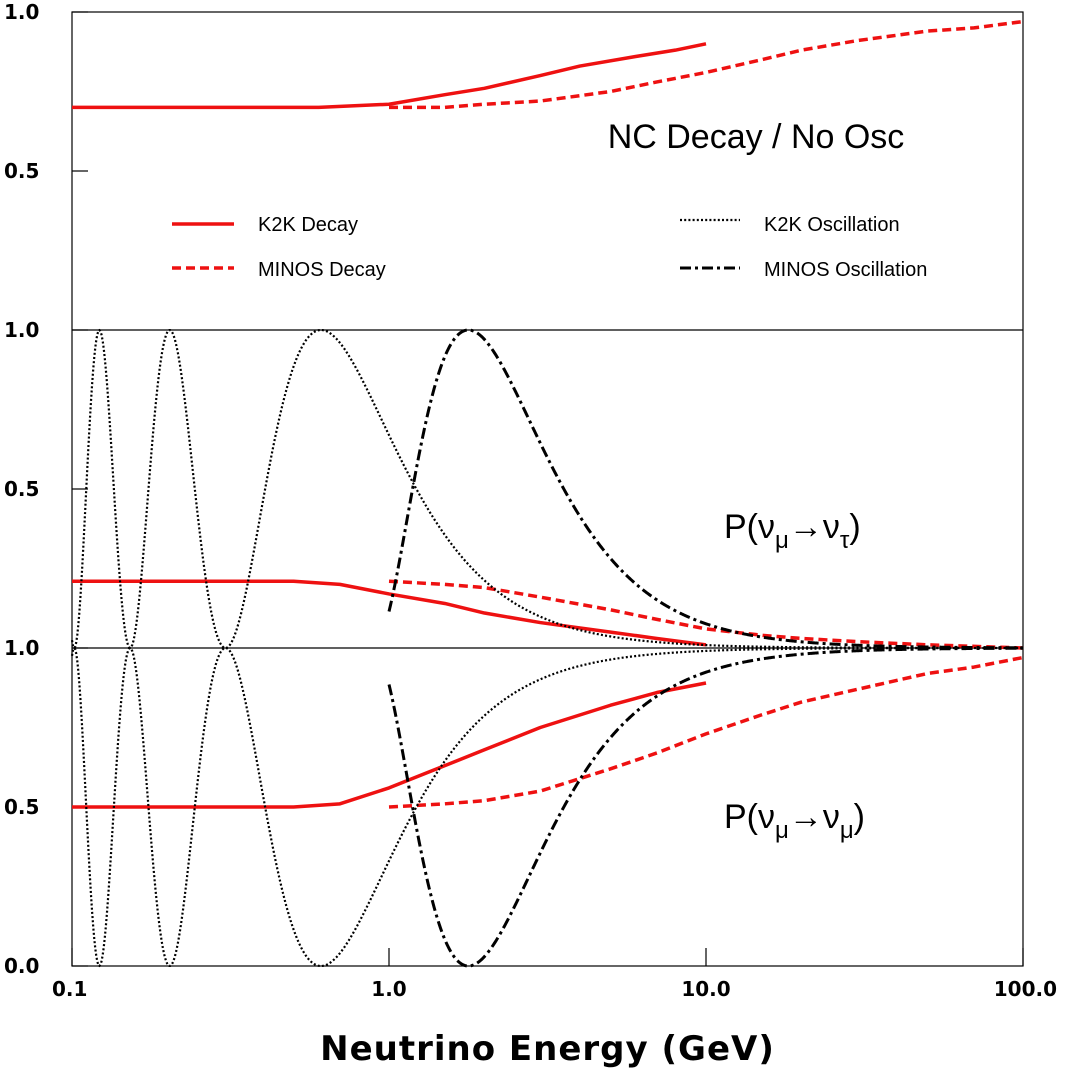 The width and height of the screenshot is (1068, 1078). Describe the element at coordinates (308, 225) in the screenshot. I see `legend-label-k2k-decay: K2K Decay` at that location.